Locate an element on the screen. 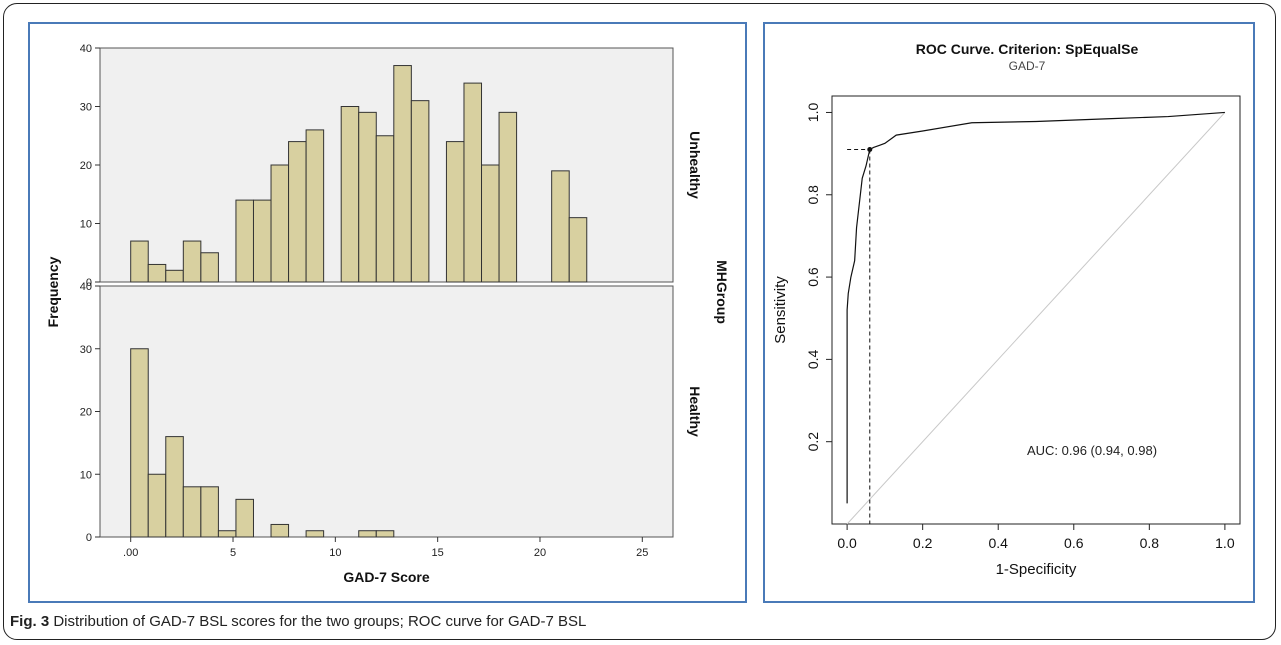 The width and height of the screenshot is (1281, 645). x-tick-label: 20 is located at coordinates (540, 553).